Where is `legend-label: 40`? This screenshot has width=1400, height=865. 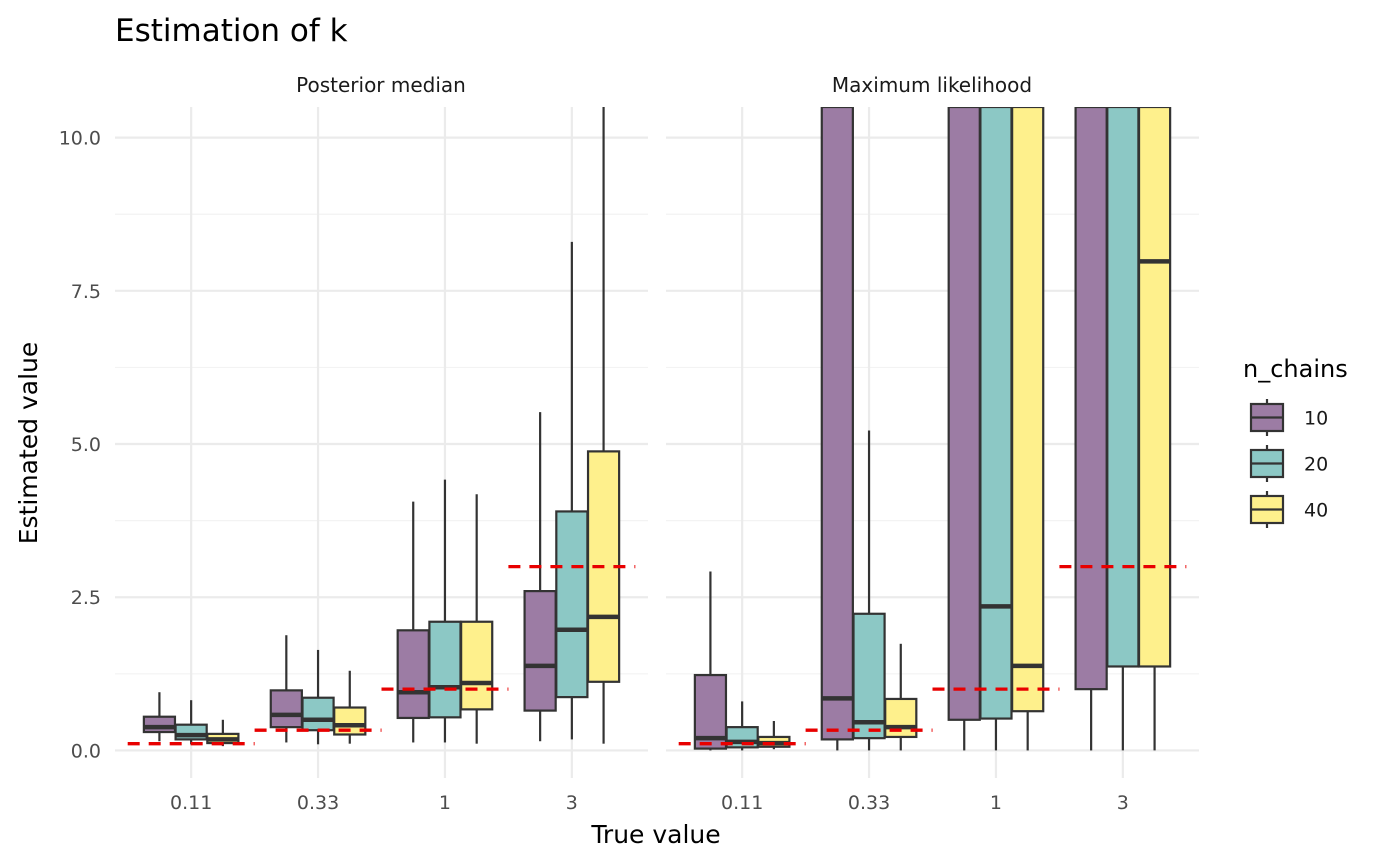 legend-label: 40 is located at coordinates (1316, 511).